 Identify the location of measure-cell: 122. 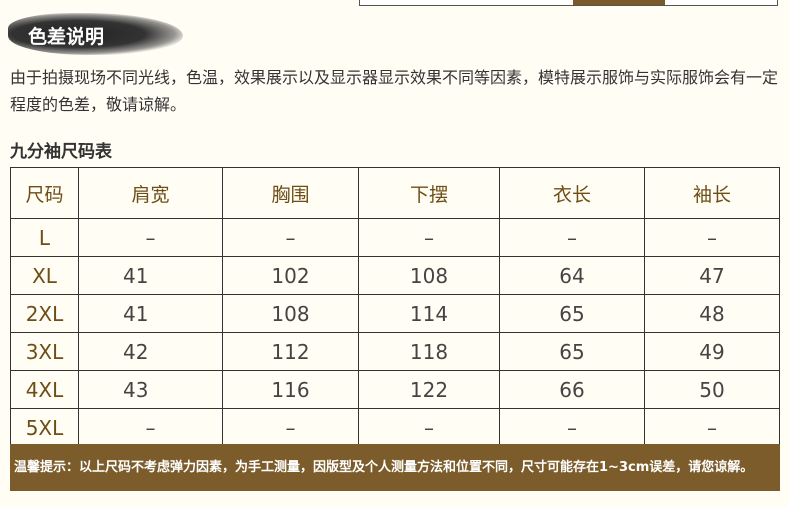
(429, 389).